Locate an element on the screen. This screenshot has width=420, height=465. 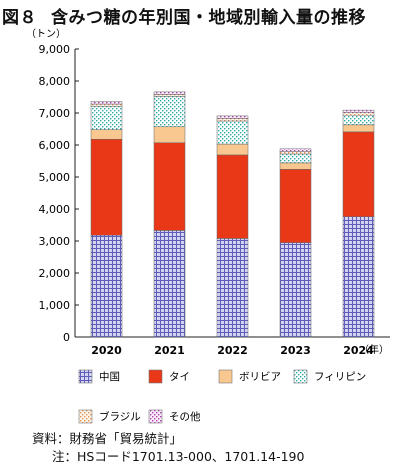
legend-label: フィリピン is located at coordinates (340, 377).